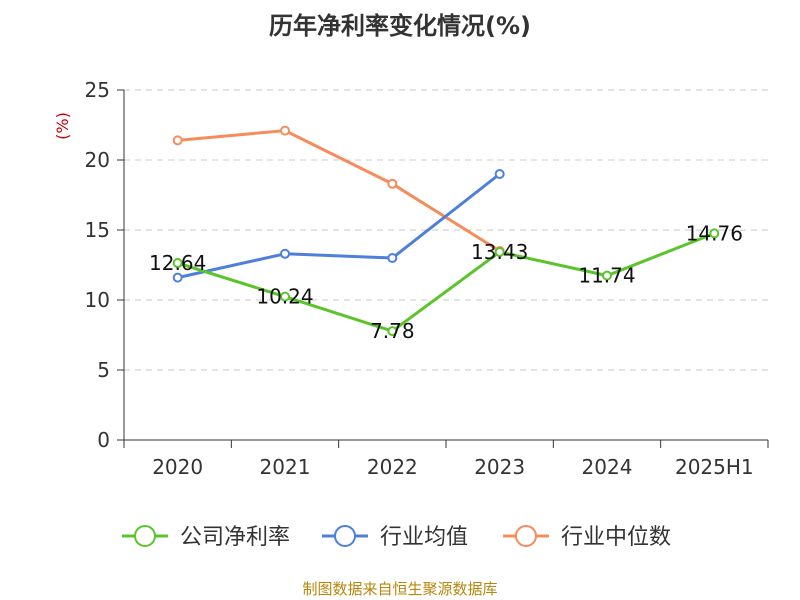 The image size is (800, 600). I want to click on y-tick-label: 10, so click(97, 300).